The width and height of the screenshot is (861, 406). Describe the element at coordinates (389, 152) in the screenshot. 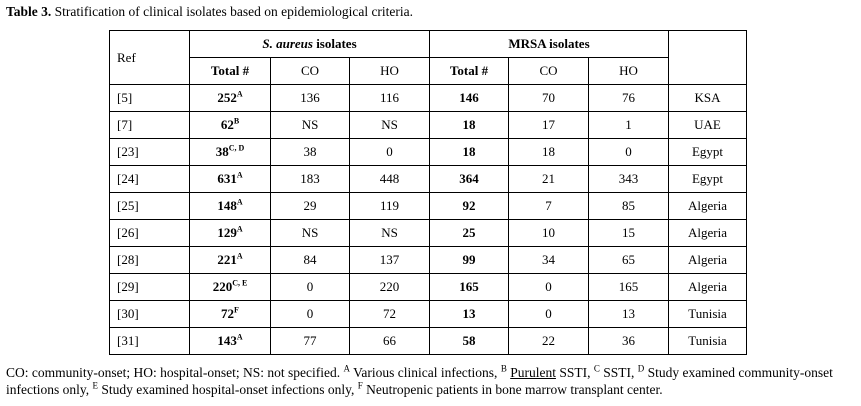

I see `sa-ho-cell: 0` at that location.